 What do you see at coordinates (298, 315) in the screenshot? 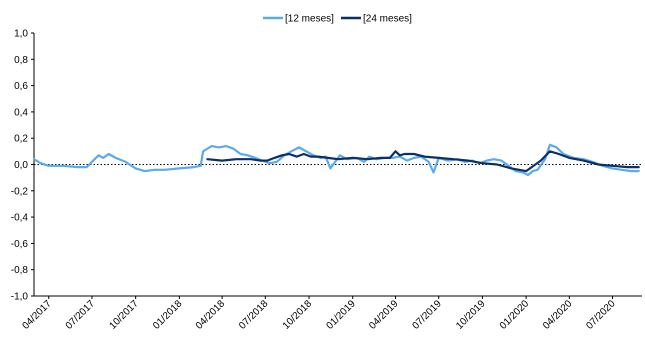
I see `x-tick-label: 10/2018` at bounding box center [298, 315].